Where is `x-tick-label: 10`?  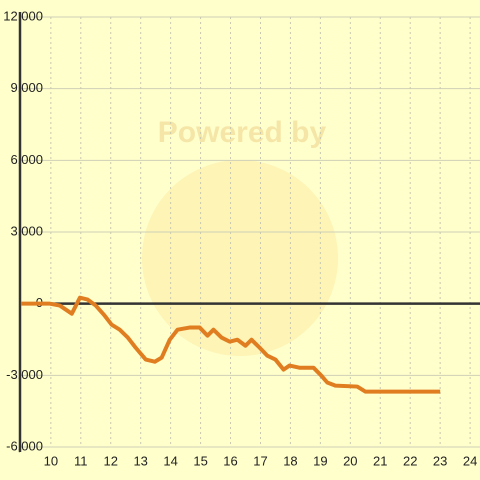 x-tick-label: 10 is located at coordinates (51, 460).